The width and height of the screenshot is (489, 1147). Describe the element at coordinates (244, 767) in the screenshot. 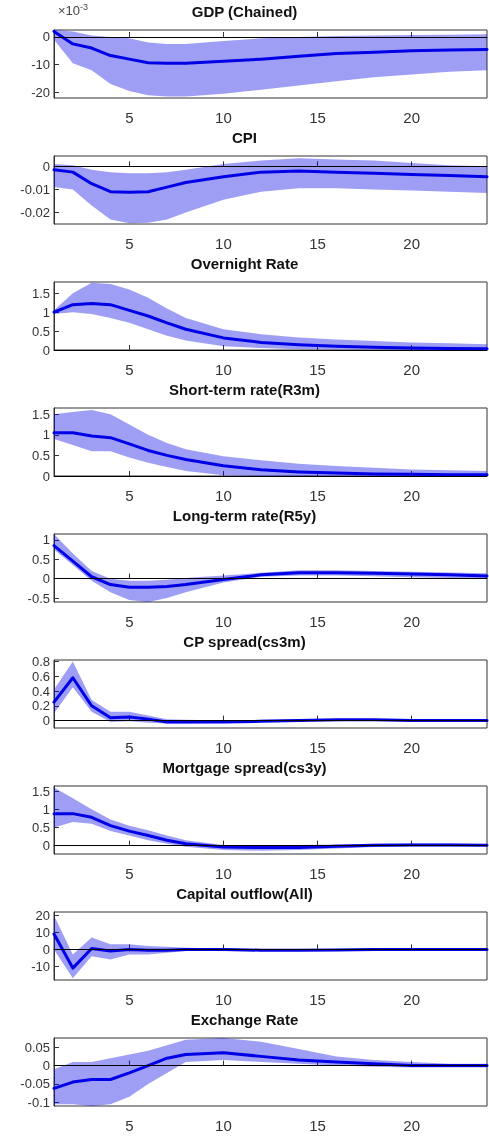

I see `chart-title: Mortgage spread(cs3y)` at that location.